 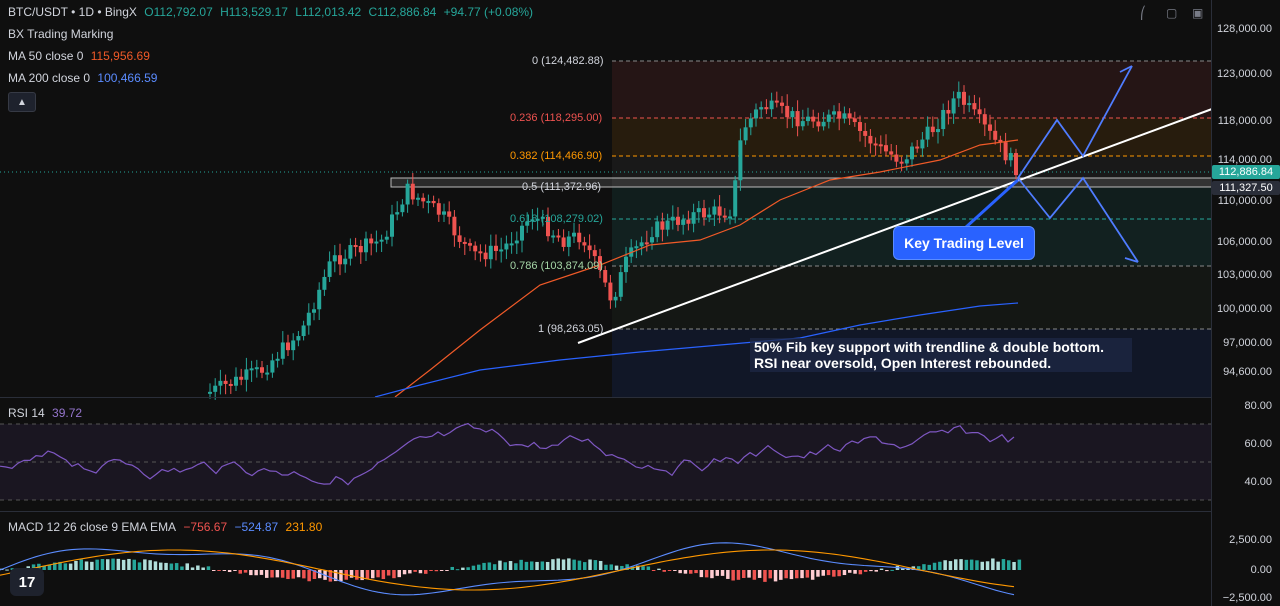 What do you see at coordinates (72, 12) in the screenshot?
I see `symbol-title: BTC/USDT • 1D • BingX` at bounding box center [72, 12].